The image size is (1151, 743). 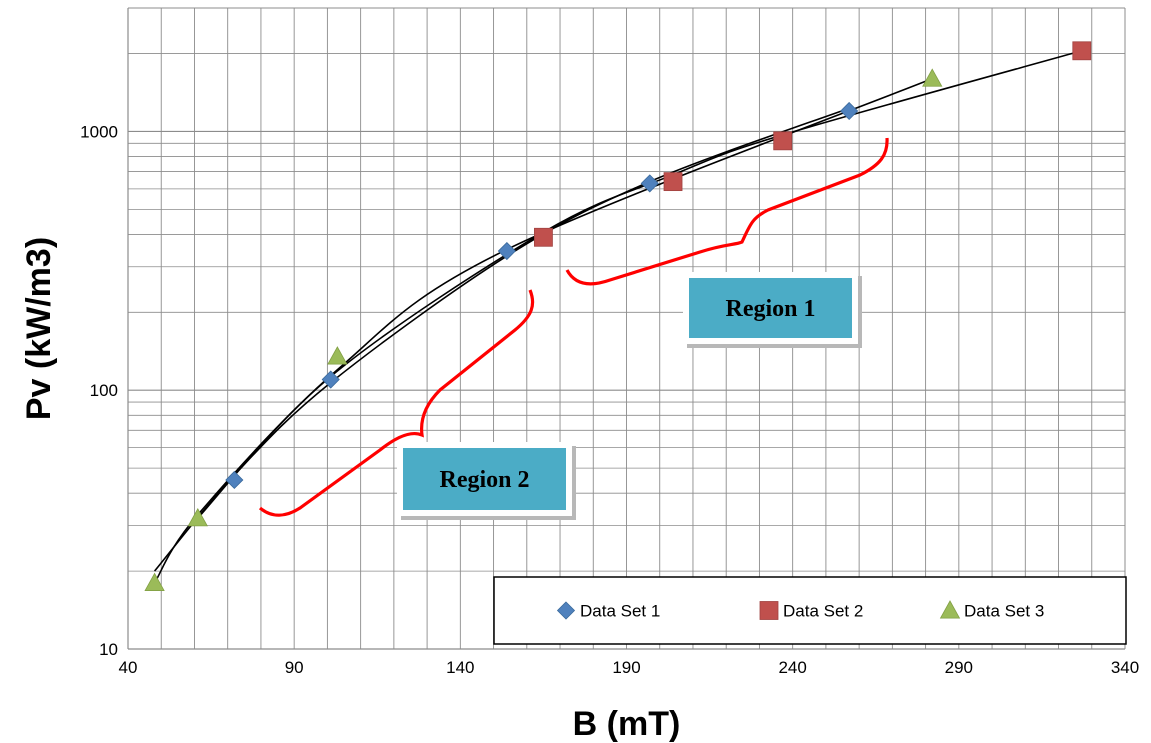 I want to click on x-tick-label: 190, so click(x=626, y=667).